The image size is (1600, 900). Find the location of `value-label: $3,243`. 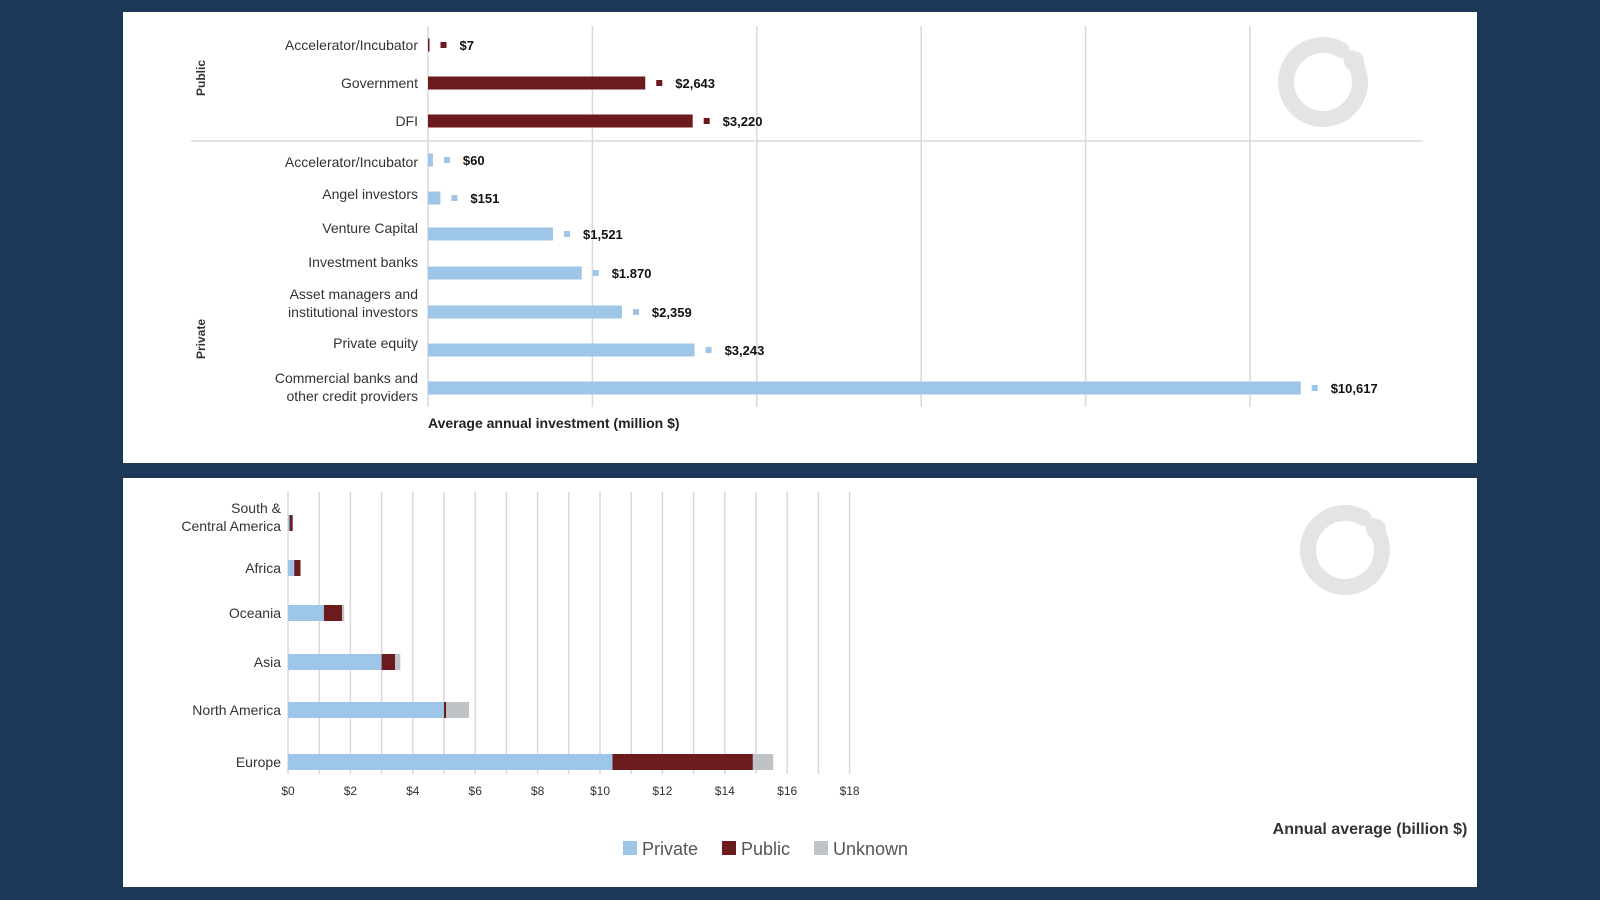

value-label: $3,243 is located at coordinates (745, 350).